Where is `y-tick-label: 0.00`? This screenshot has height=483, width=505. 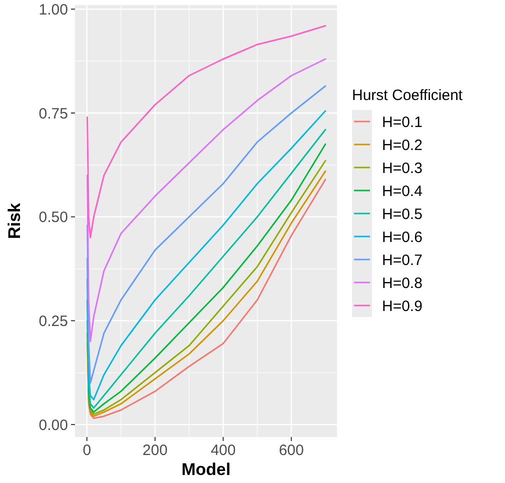
y-tick-label: 0.00 is located at coordinates (53, 425).